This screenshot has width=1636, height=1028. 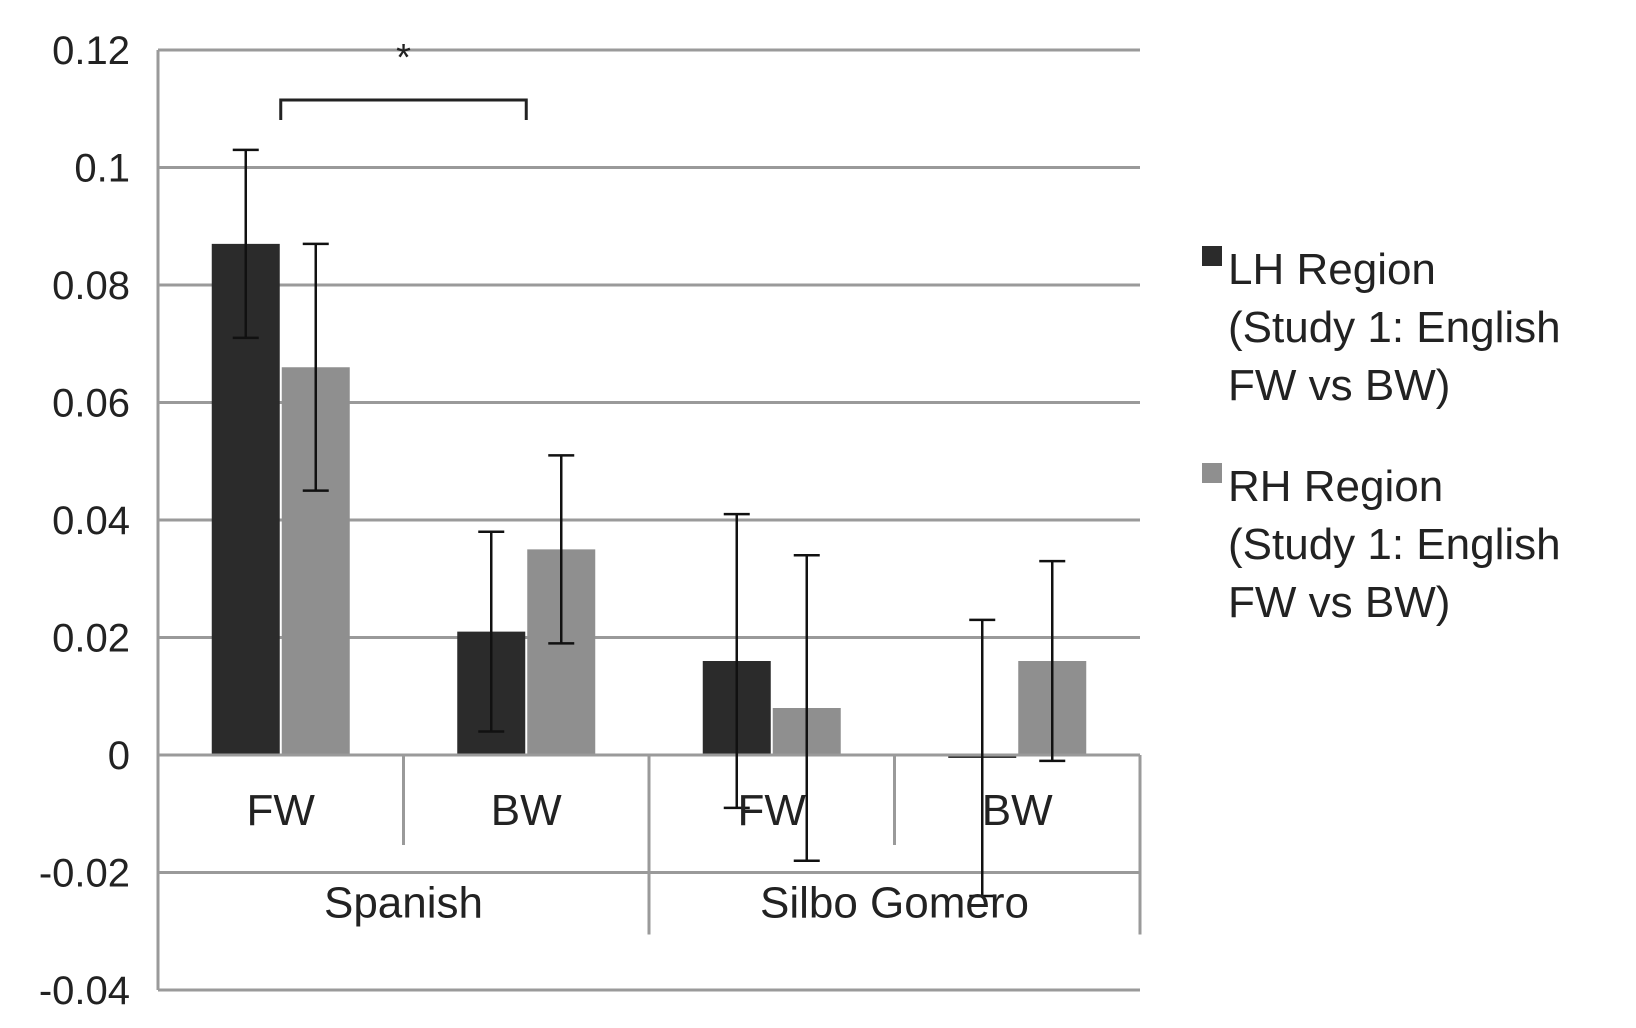 I want to click on legend-item-lh: LH Region (Study 1: English FW vs BW), so click(x=1381, y=327).